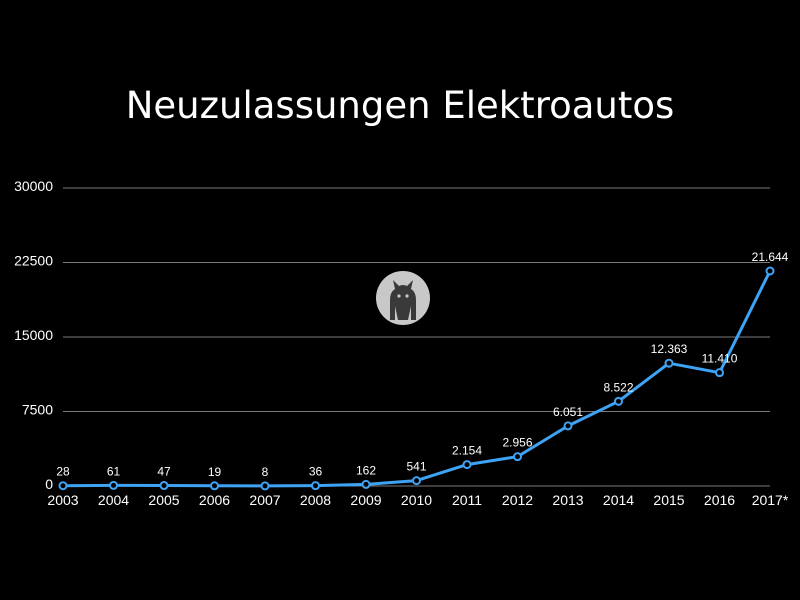 Image resolution: width=800 pixels, height=600 pixels. What do you see at coordinates (720, 359) in the screenshot?
I see `data-label: 11.410` at bounding box center [720, 359].